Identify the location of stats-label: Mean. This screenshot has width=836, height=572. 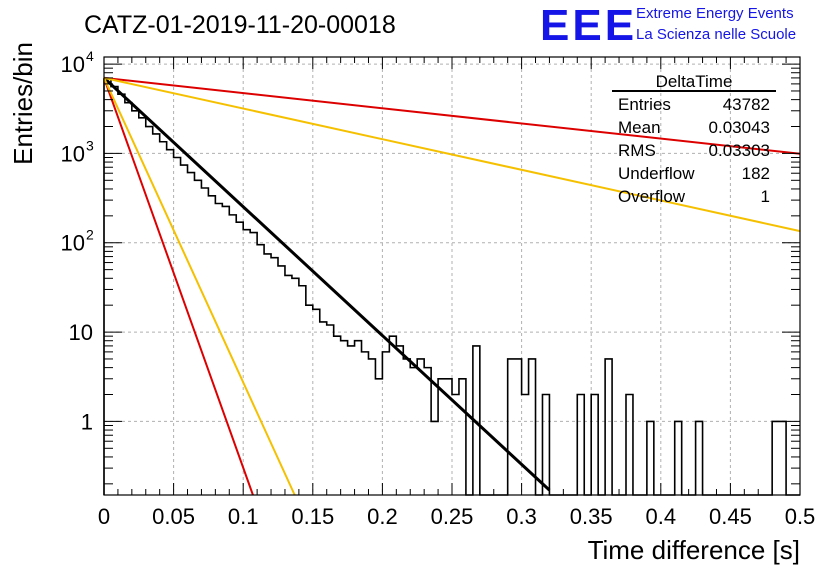
(639, 127).